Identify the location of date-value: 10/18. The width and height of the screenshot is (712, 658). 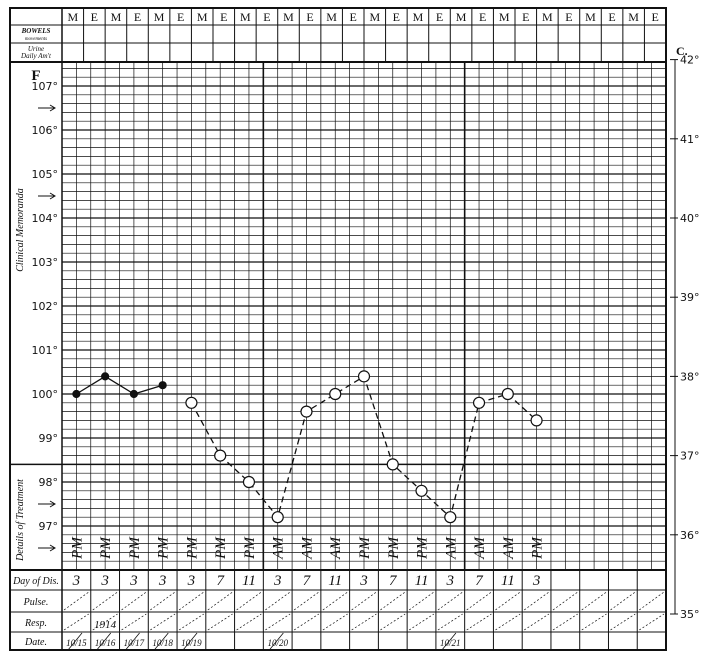
(162, 643).